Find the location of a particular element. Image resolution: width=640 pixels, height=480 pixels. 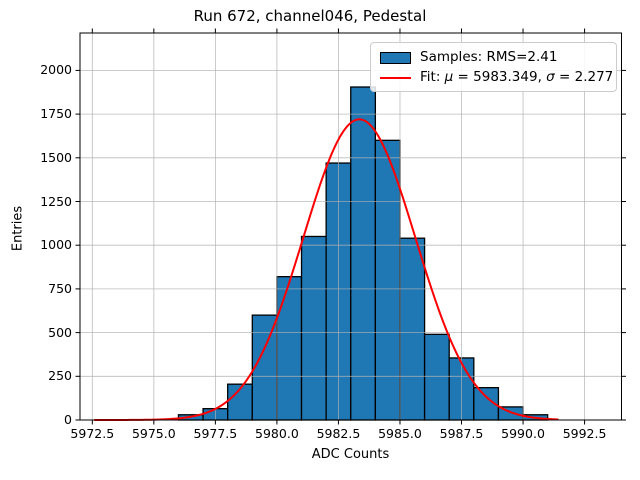

y-tick-label: 1000 is located at coordinates (56, 245).